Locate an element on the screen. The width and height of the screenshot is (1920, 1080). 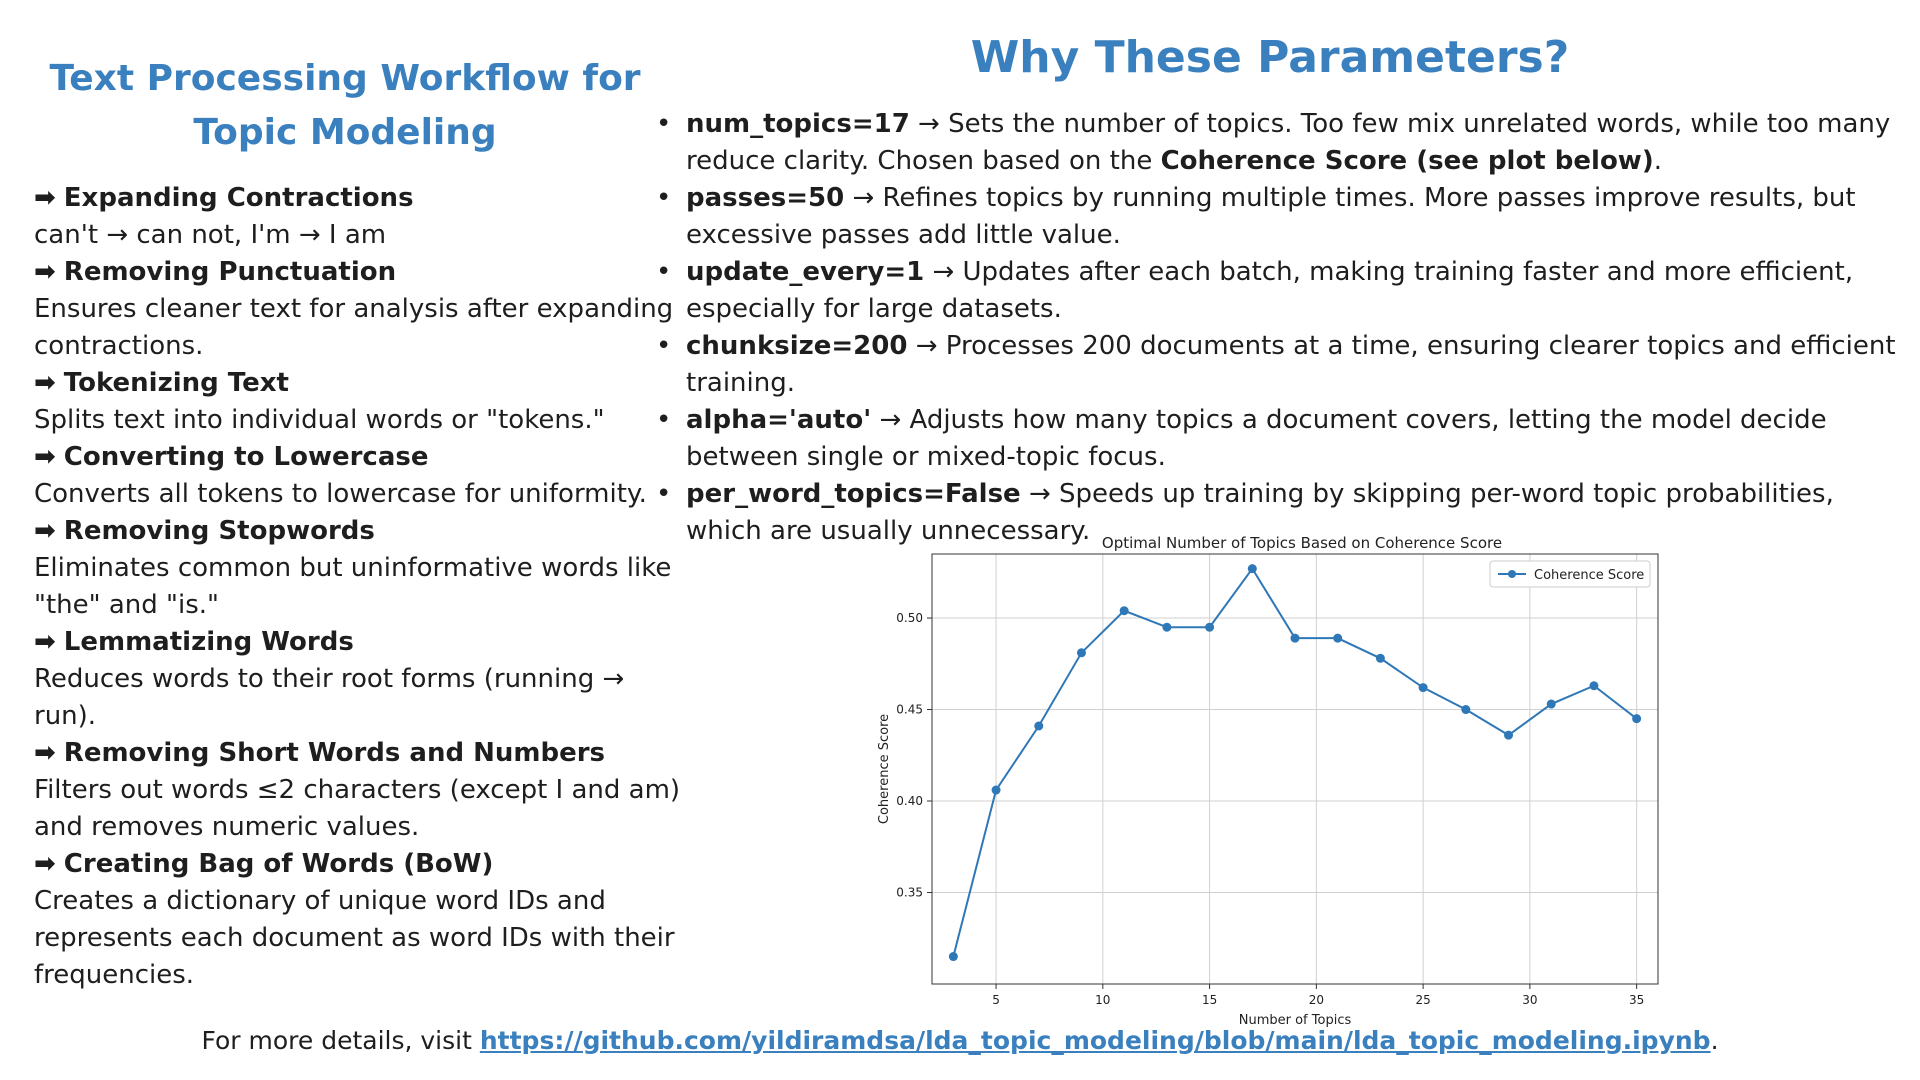
parameter-name: update_every=1 is located at coordinates (805, 272).